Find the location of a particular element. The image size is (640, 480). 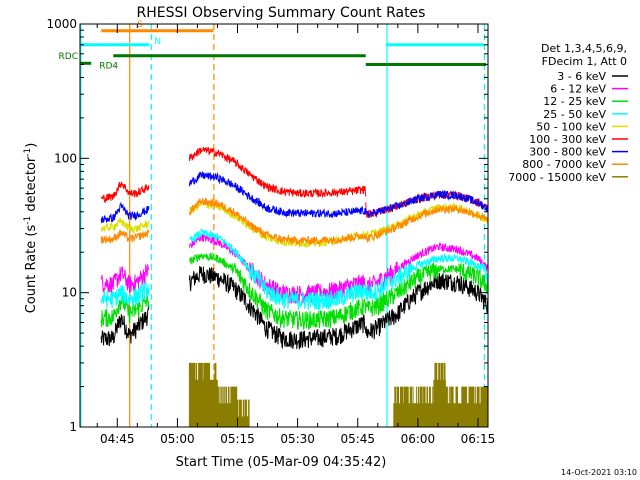

legend-label-4: 50 - 100 keV is located at coordinates (571, 126).